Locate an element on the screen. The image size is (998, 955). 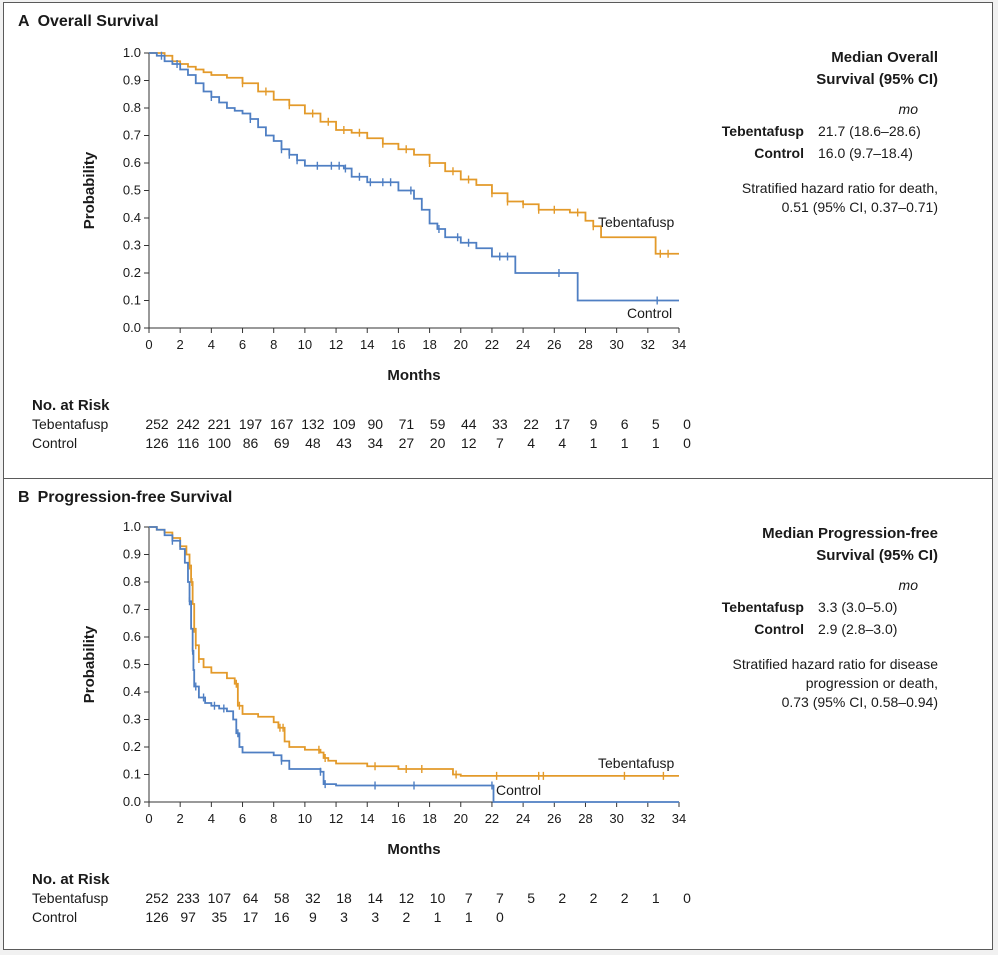
os-y-tick-label: 0.4 is located at coordinates (132, 217).